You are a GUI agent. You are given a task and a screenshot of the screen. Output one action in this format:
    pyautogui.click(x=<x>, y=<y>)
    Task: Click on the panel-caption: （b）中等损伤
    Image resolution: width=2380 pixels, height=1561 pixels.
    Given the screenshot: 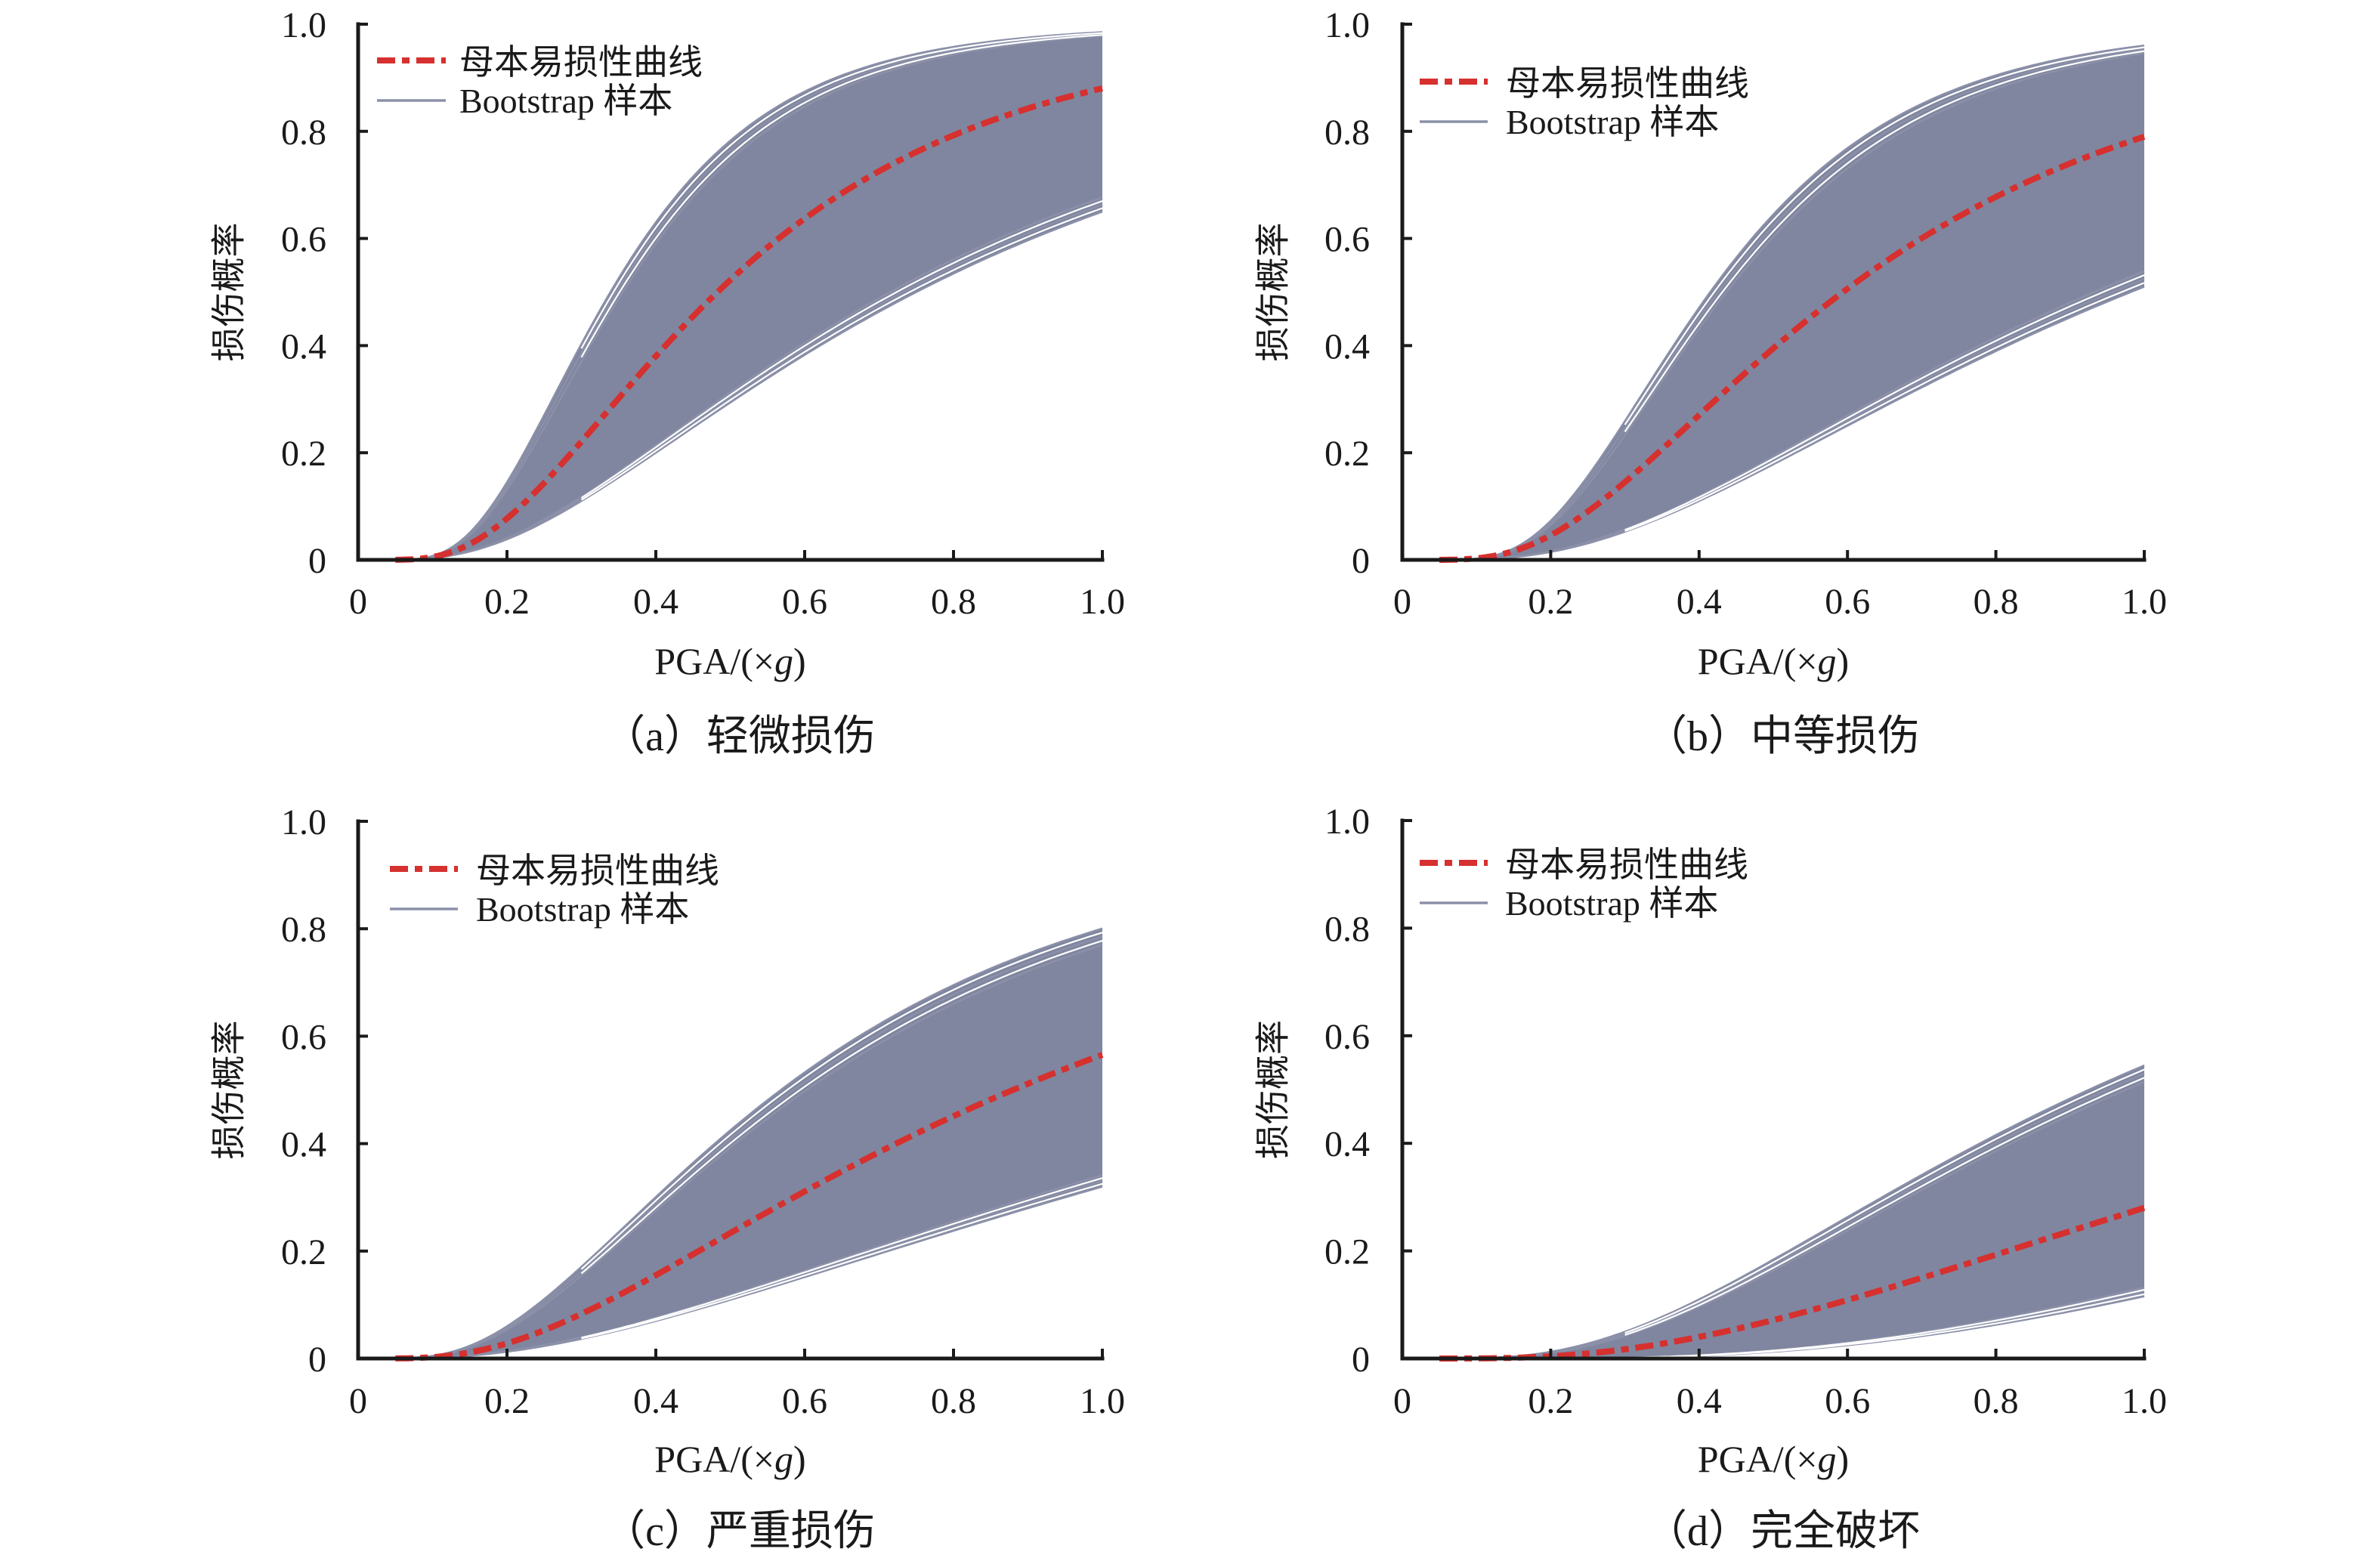 What is the action you would take?
    pyautogui.click(x=1782, y=737)
    